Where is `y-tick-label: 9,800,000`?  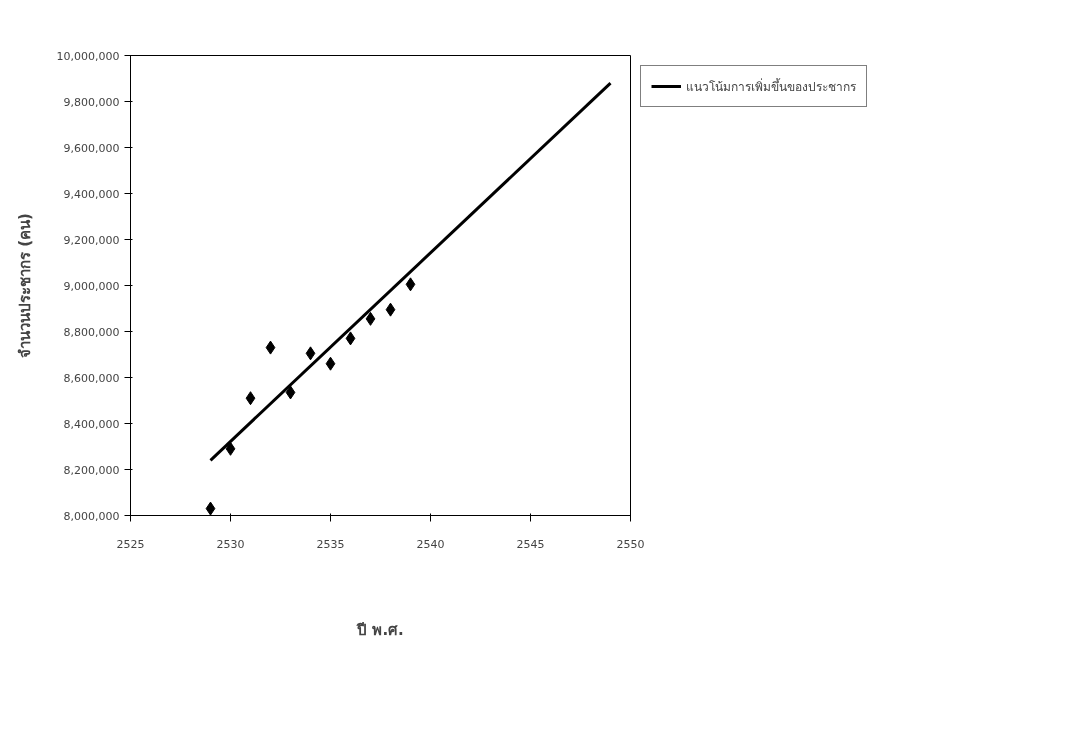 y-tick-label: 9,800,000 is located at coordinates (91, 102).